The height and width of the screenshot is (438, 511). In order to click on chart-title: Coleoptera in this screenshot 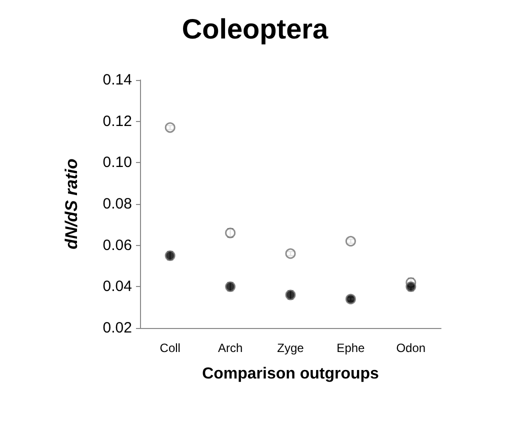, I will do `click(255, 29)`.